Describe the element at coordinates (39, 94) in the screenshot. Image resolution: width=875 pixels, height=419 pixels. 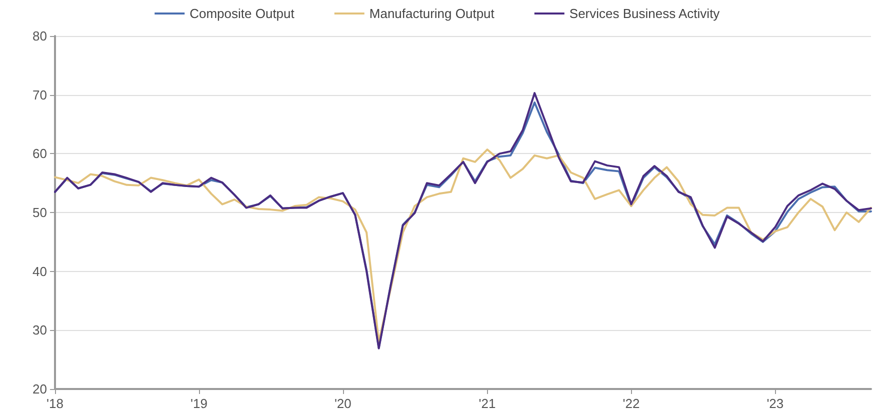
I see `y-tick-label: 70` at that location.